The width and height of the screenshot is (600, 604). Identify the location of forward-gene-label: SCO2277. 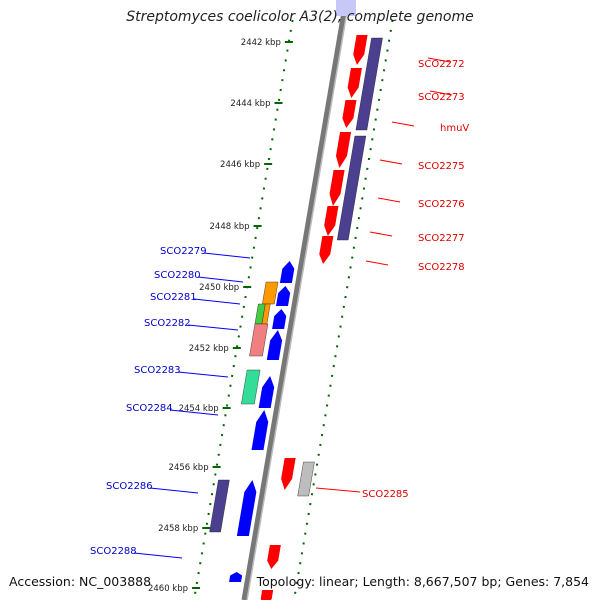
(441, 238).